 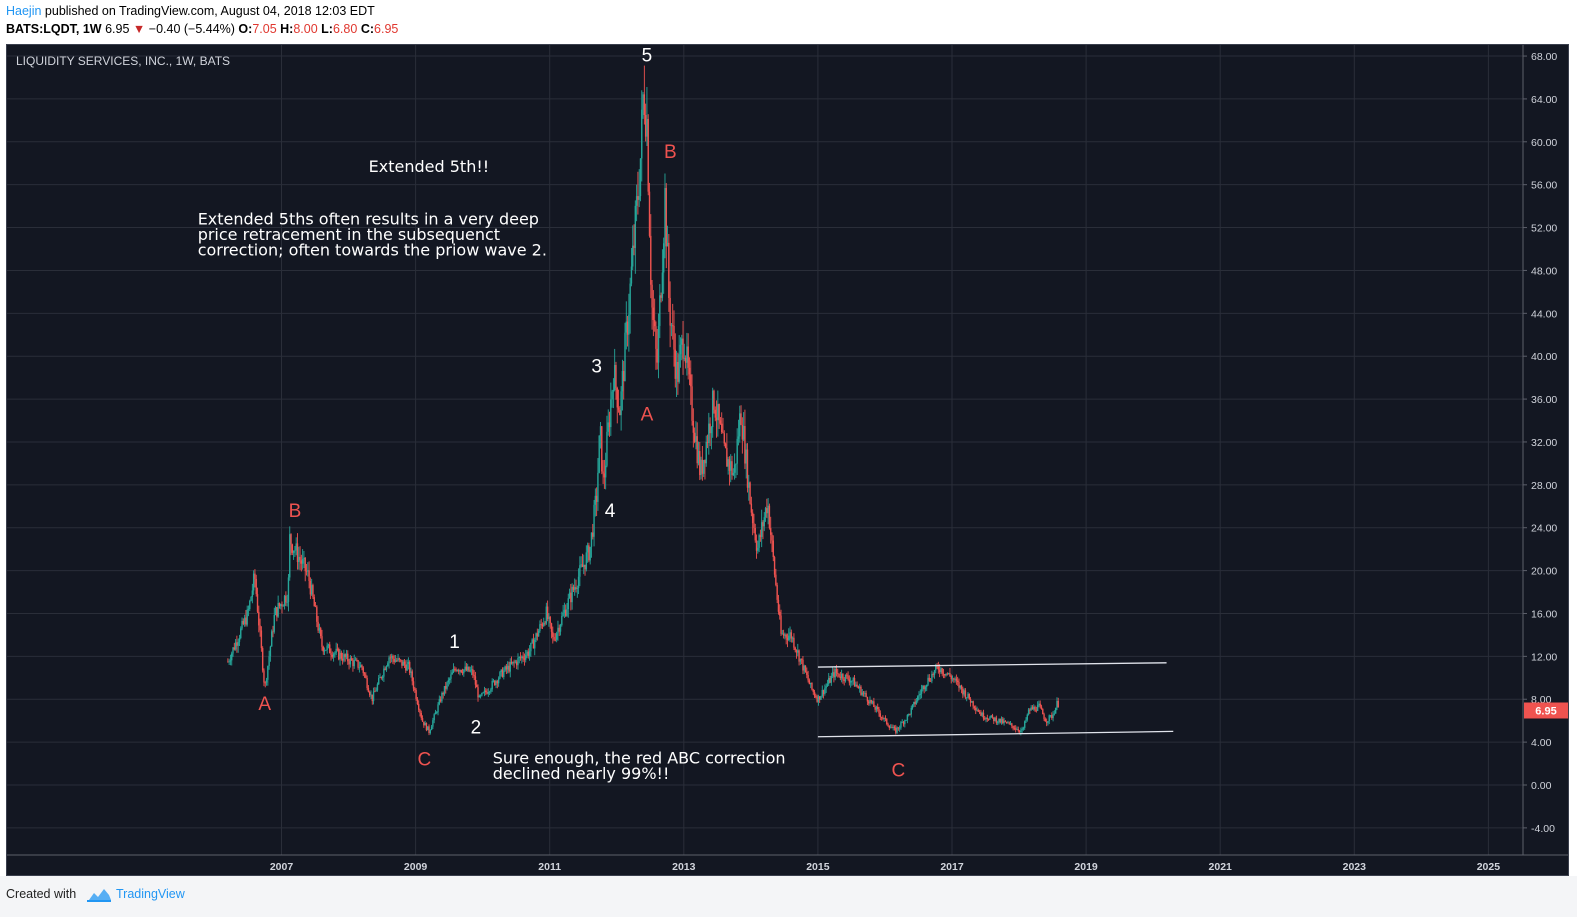 I want to click on wave-label: A, so click(x=264, y=704).